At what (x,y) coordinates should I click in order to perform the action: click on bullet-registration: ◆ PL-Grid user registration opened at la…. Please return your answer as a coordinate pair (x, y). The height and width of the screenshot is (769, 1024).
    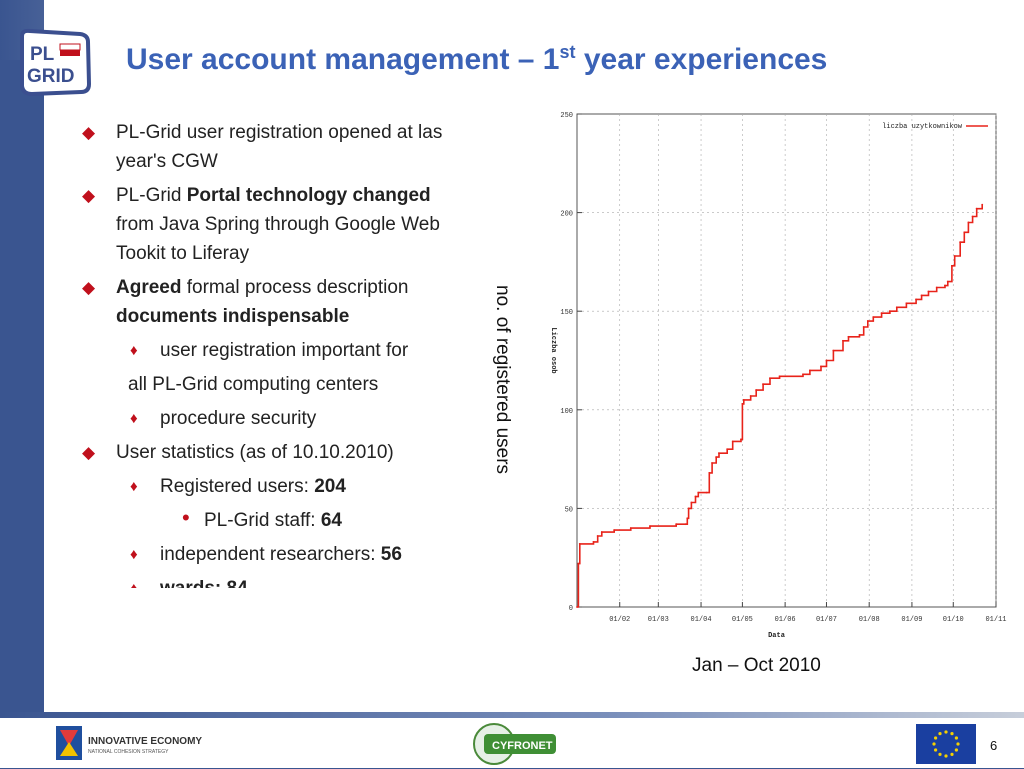
    Looking at the image, I should click on (297, 147).